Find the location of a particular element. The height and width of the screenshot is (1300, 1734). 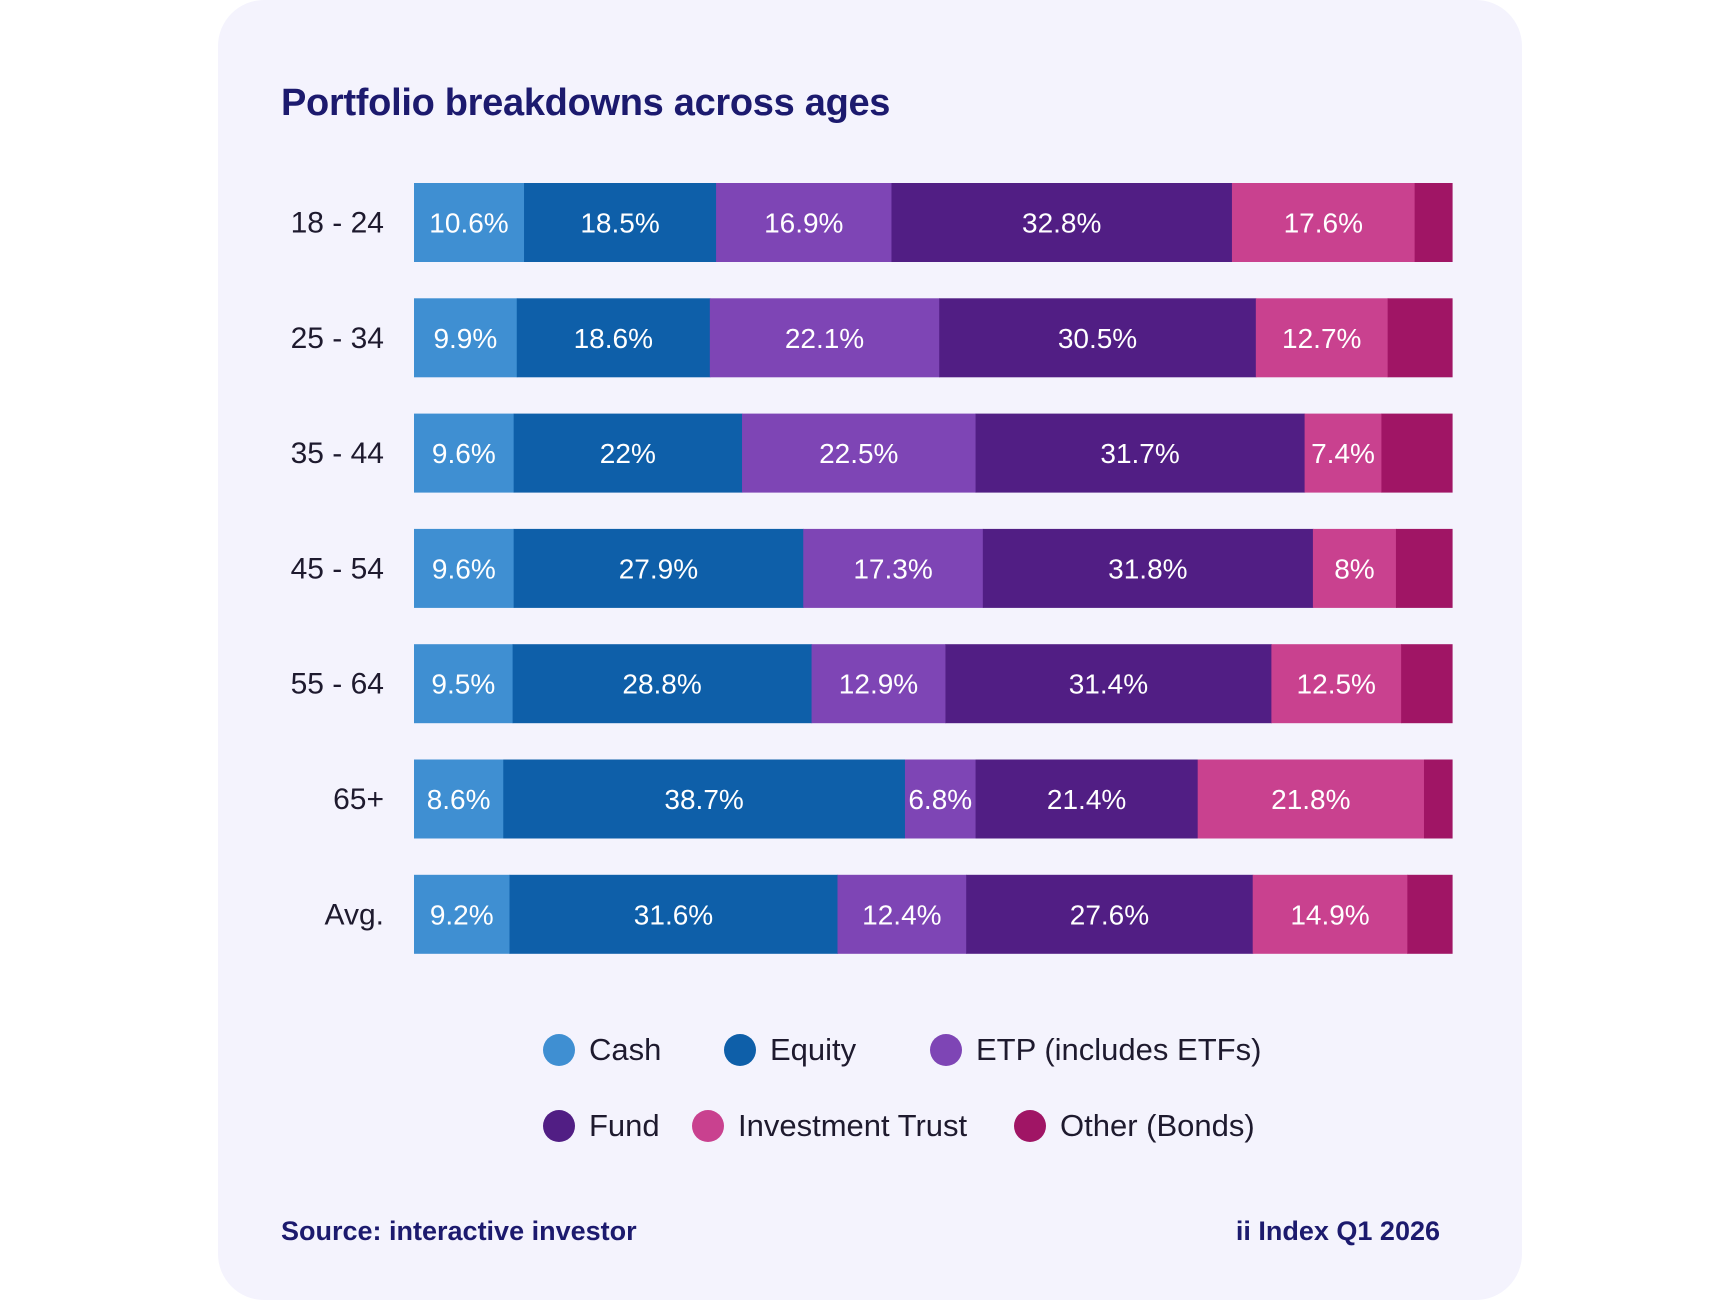

legend-label: Fund is located at coordinates (624, 1125).